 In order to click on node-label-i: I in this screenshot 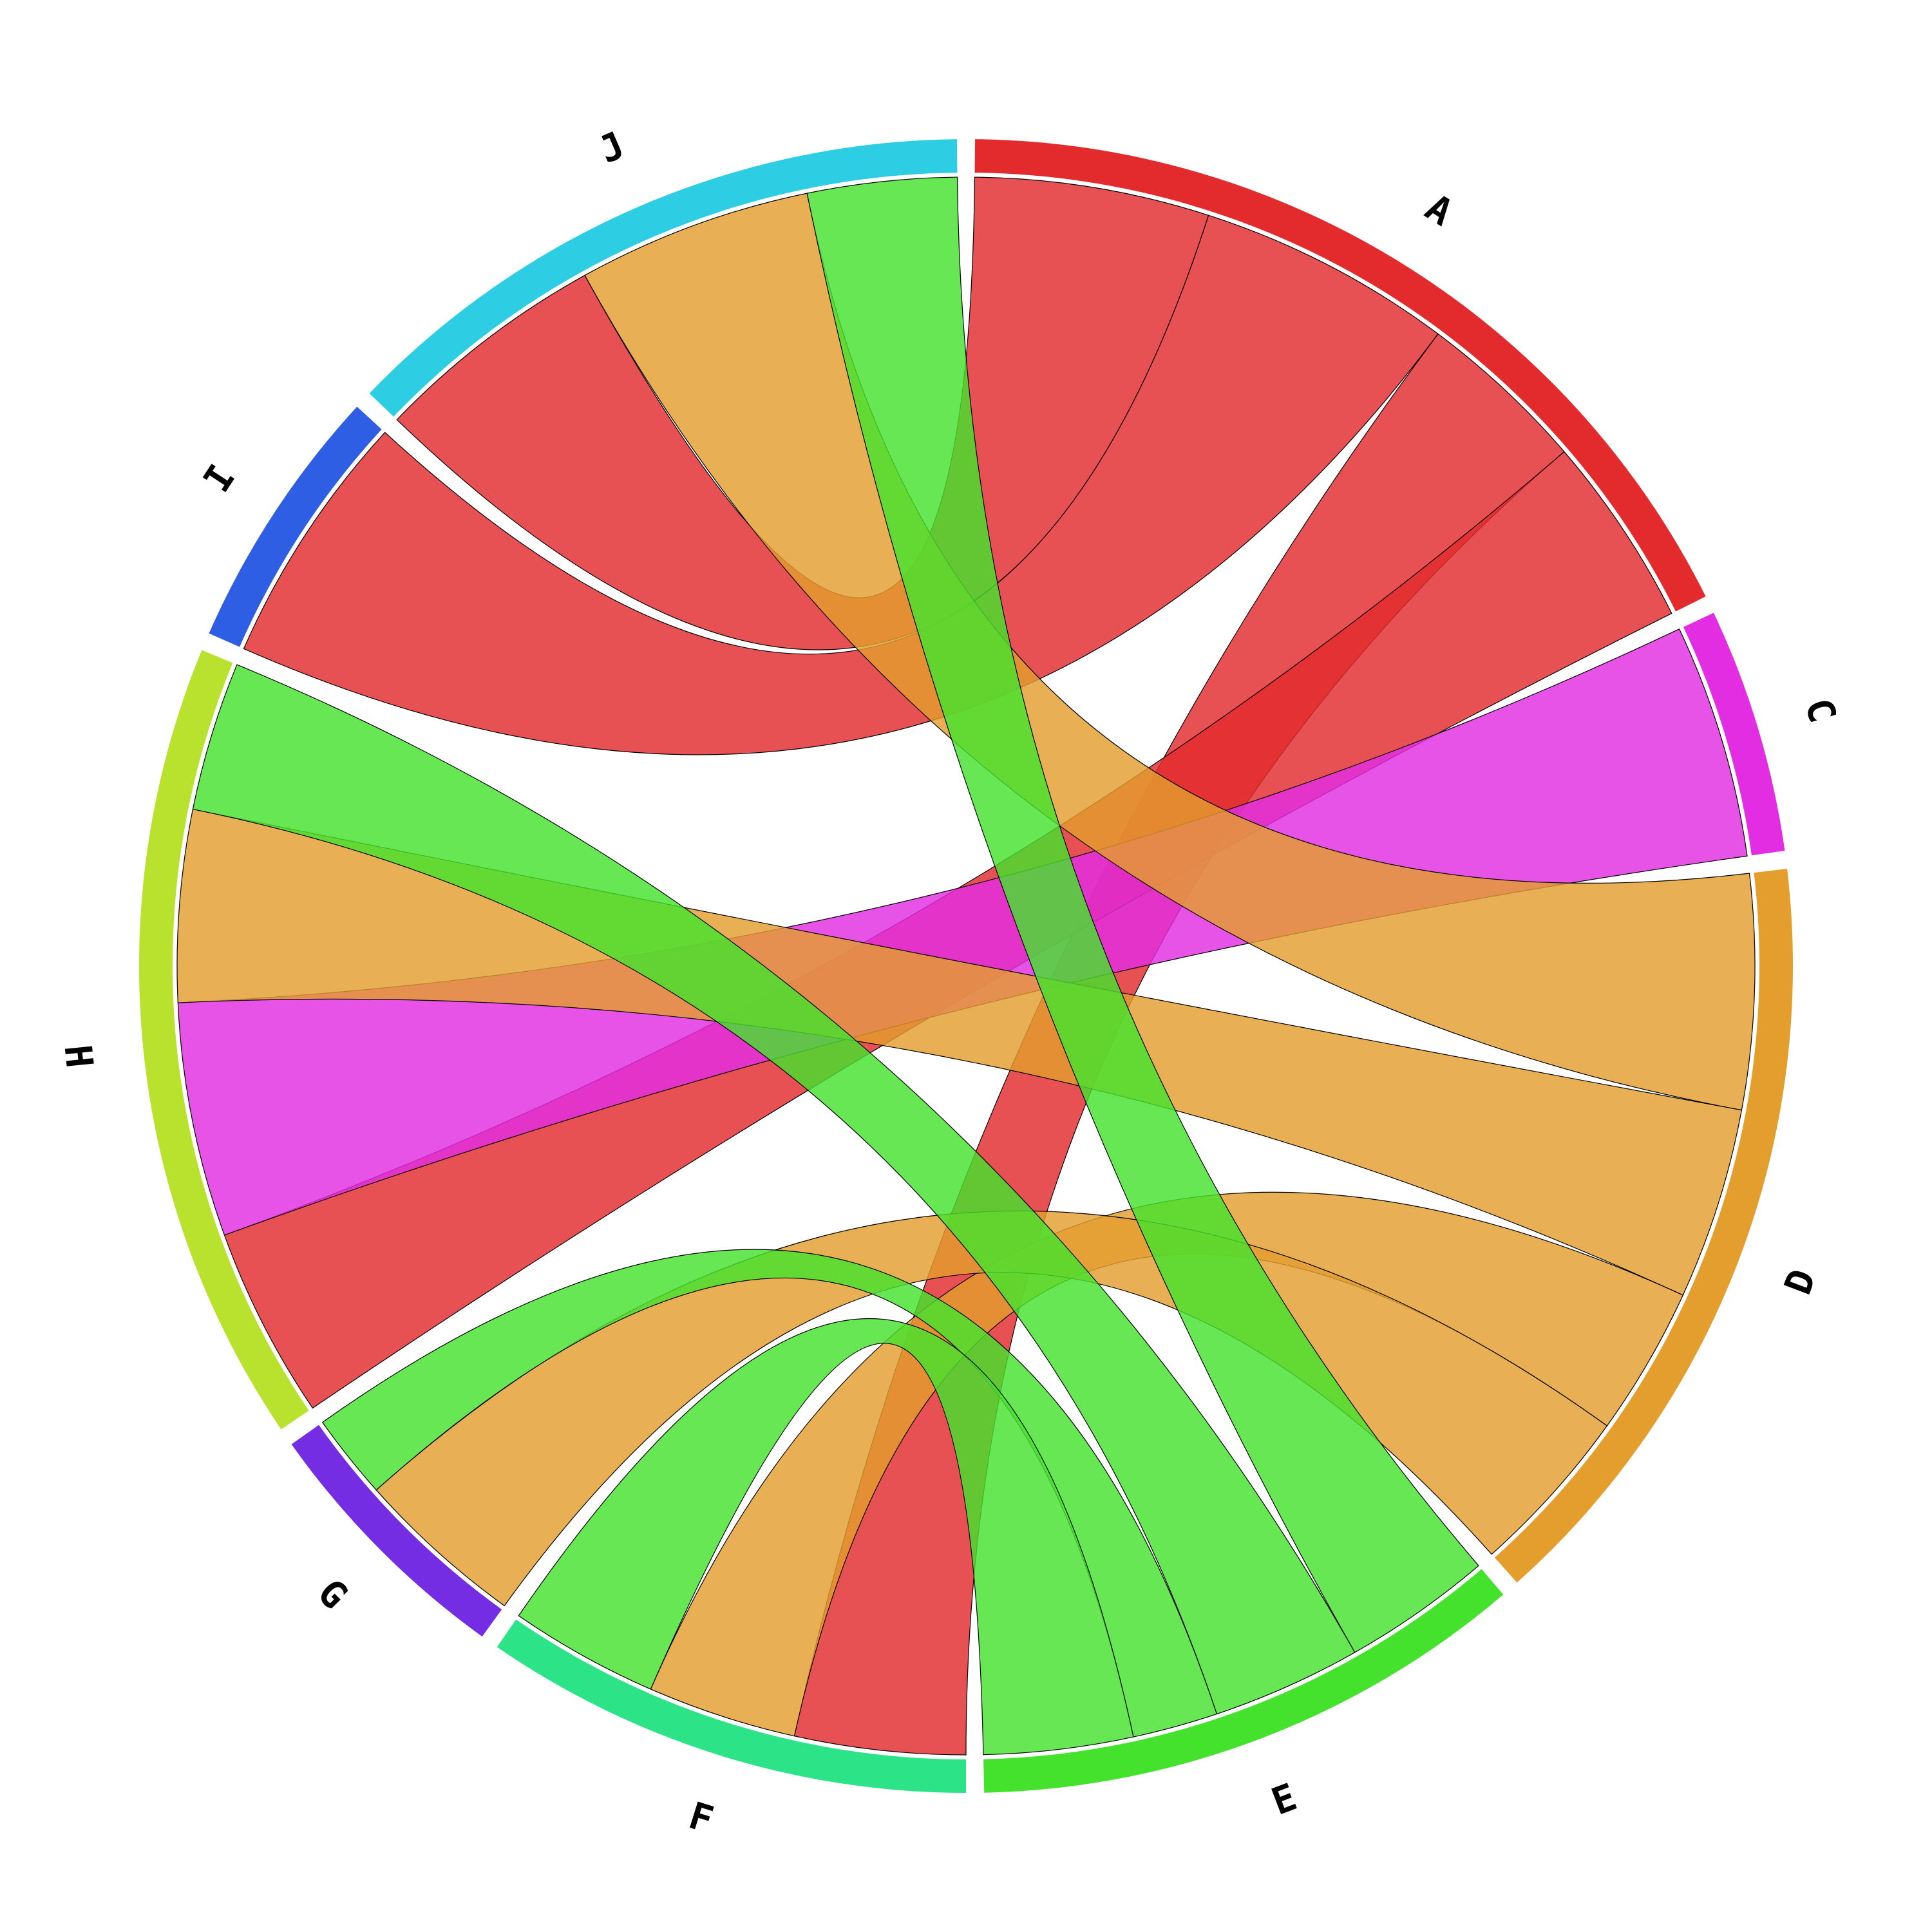, I will do `click(218, 479)`.